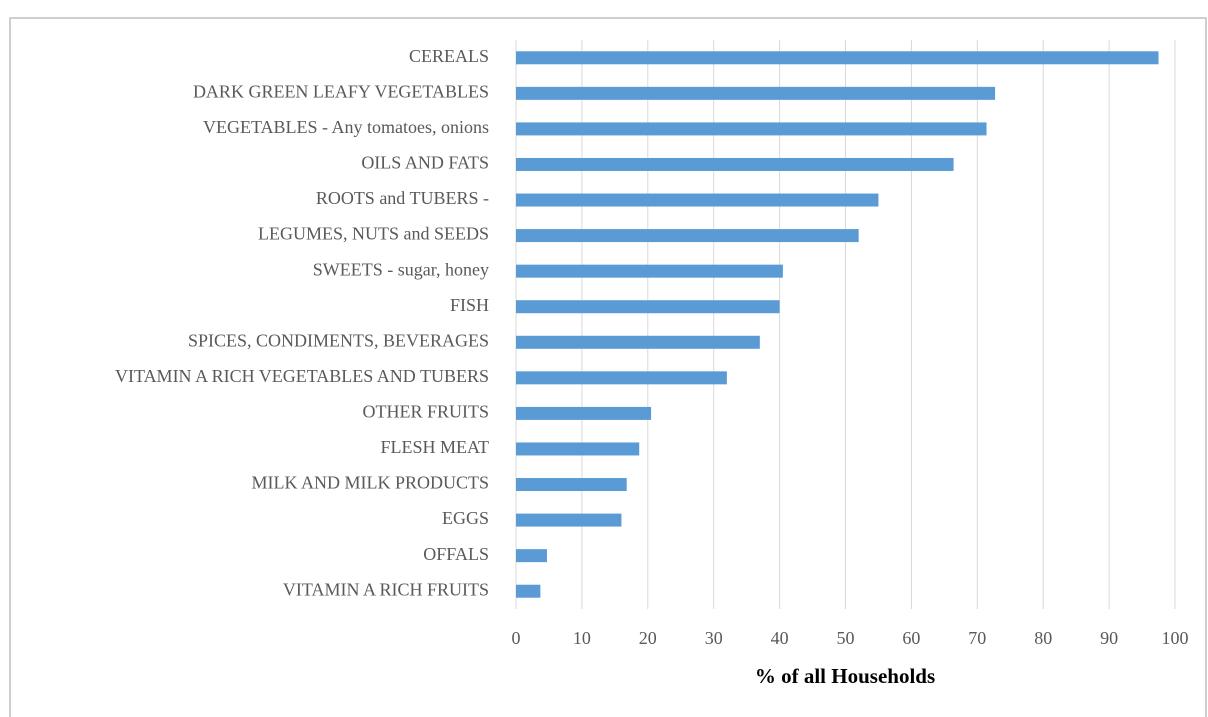  What do you see at coordinates (1043, 638) in the screenshot?
I see `x-tick-label: 80` at bounding box center [1043, 638].